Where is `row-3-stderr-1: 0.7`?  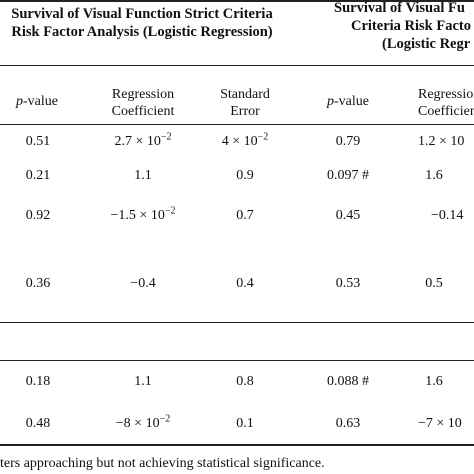
row-3-stderr-1: 0.7 is located at coordinates (245, 215).